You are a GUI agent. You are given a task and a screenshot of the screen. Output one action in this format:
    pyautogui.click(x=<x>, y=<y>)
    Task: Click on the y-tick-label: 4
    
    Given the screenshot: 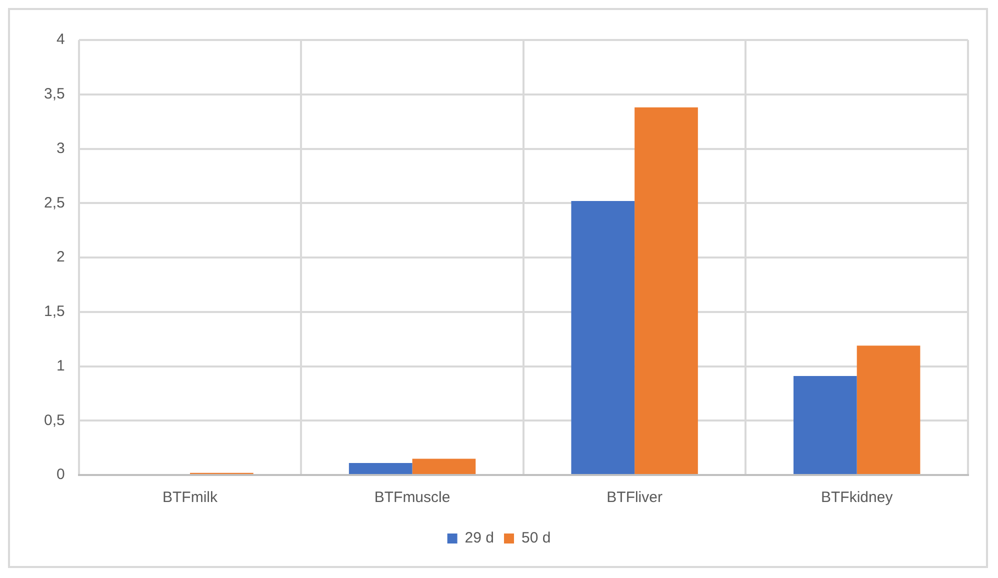 What is the action you would take?
    pyautogui.click(x=60, y=39)
    